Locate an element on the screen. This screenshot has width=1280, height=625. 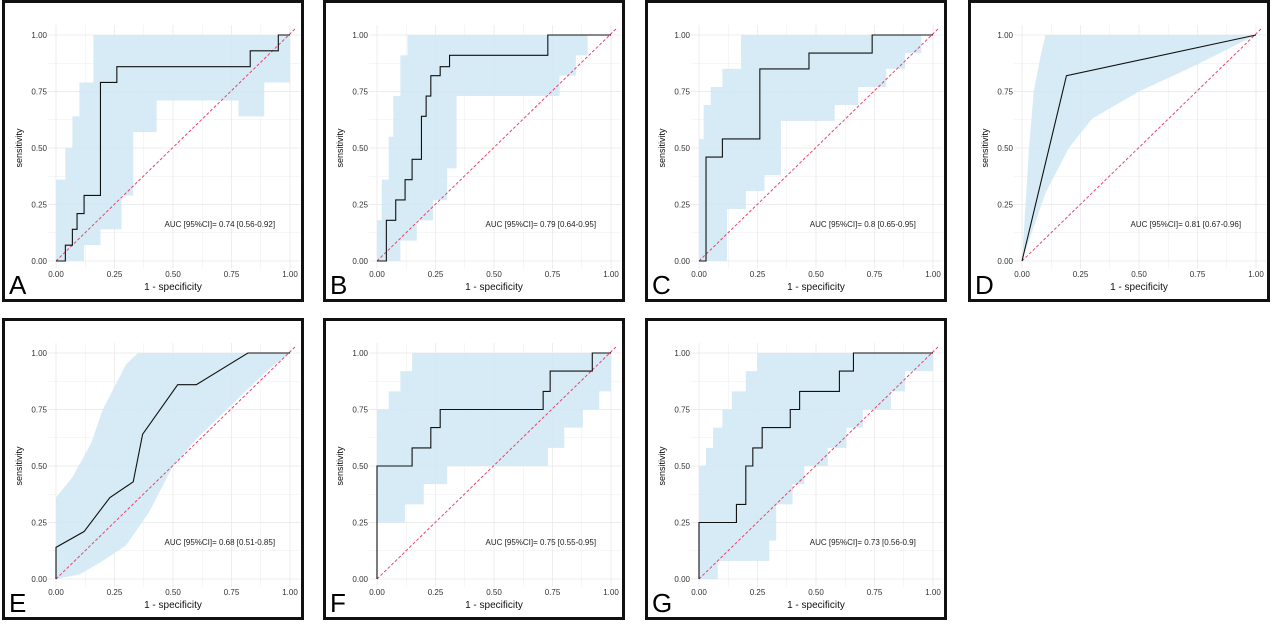
panel-label: F is located at coordinates (338, 603).